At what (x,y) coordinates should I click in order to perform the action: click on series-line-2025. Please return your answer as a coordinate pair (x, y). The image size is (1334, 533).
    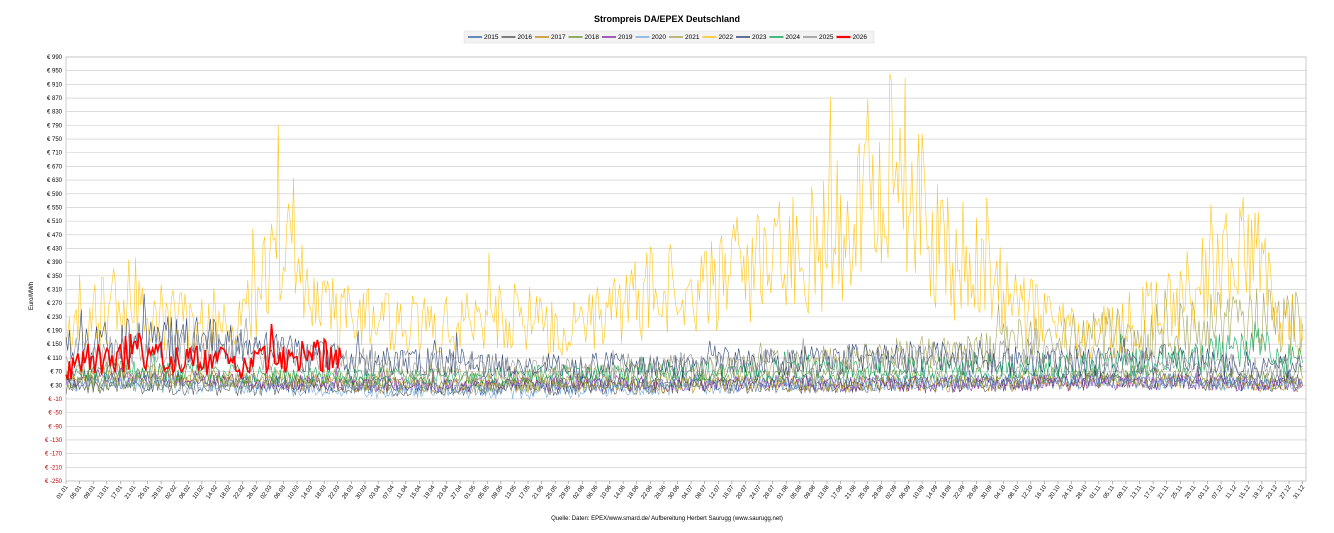
    Looking at the image, I should click on (684, 349).